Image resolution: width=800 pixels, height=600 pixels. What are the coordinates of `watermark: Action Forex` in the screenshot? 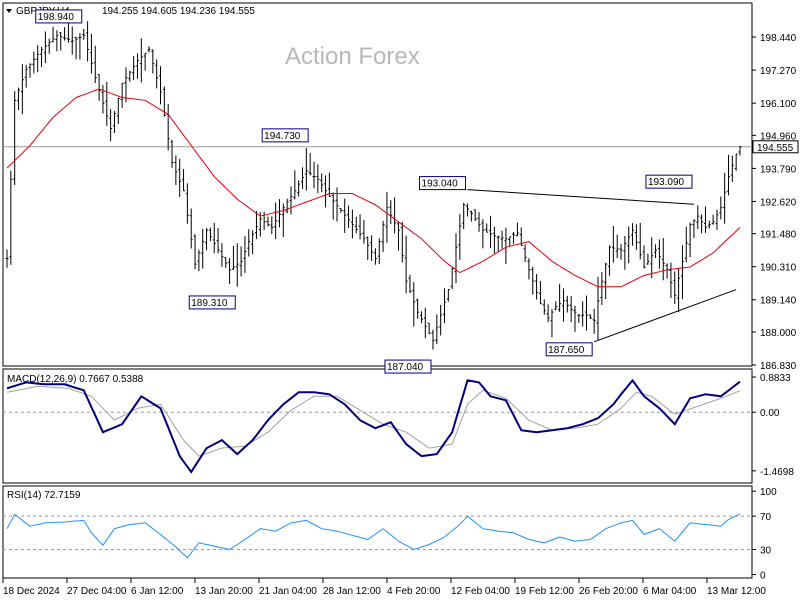 It's located at (352, 56).